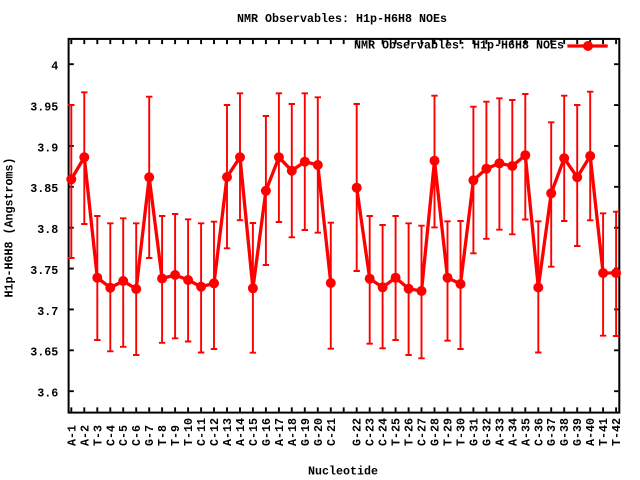 The height and width of the screenshot is (480, 640). I want to click on svg-text: 3.75, so click(44, 271).